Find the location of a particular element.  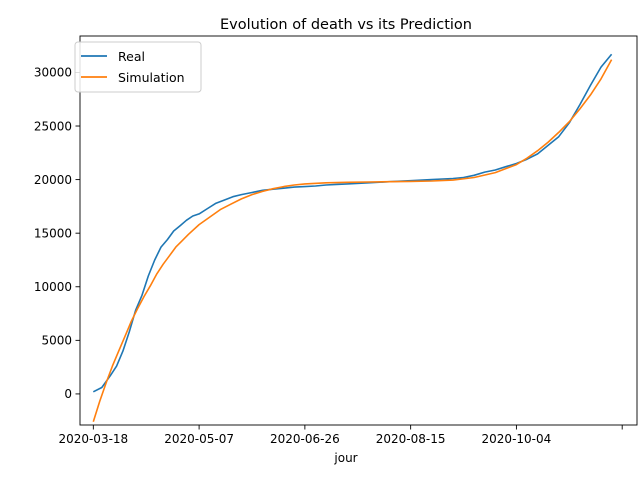

y-axis: 0 5000 10000 15000 20000 25000 30000 is located at coordinates (57, 233).